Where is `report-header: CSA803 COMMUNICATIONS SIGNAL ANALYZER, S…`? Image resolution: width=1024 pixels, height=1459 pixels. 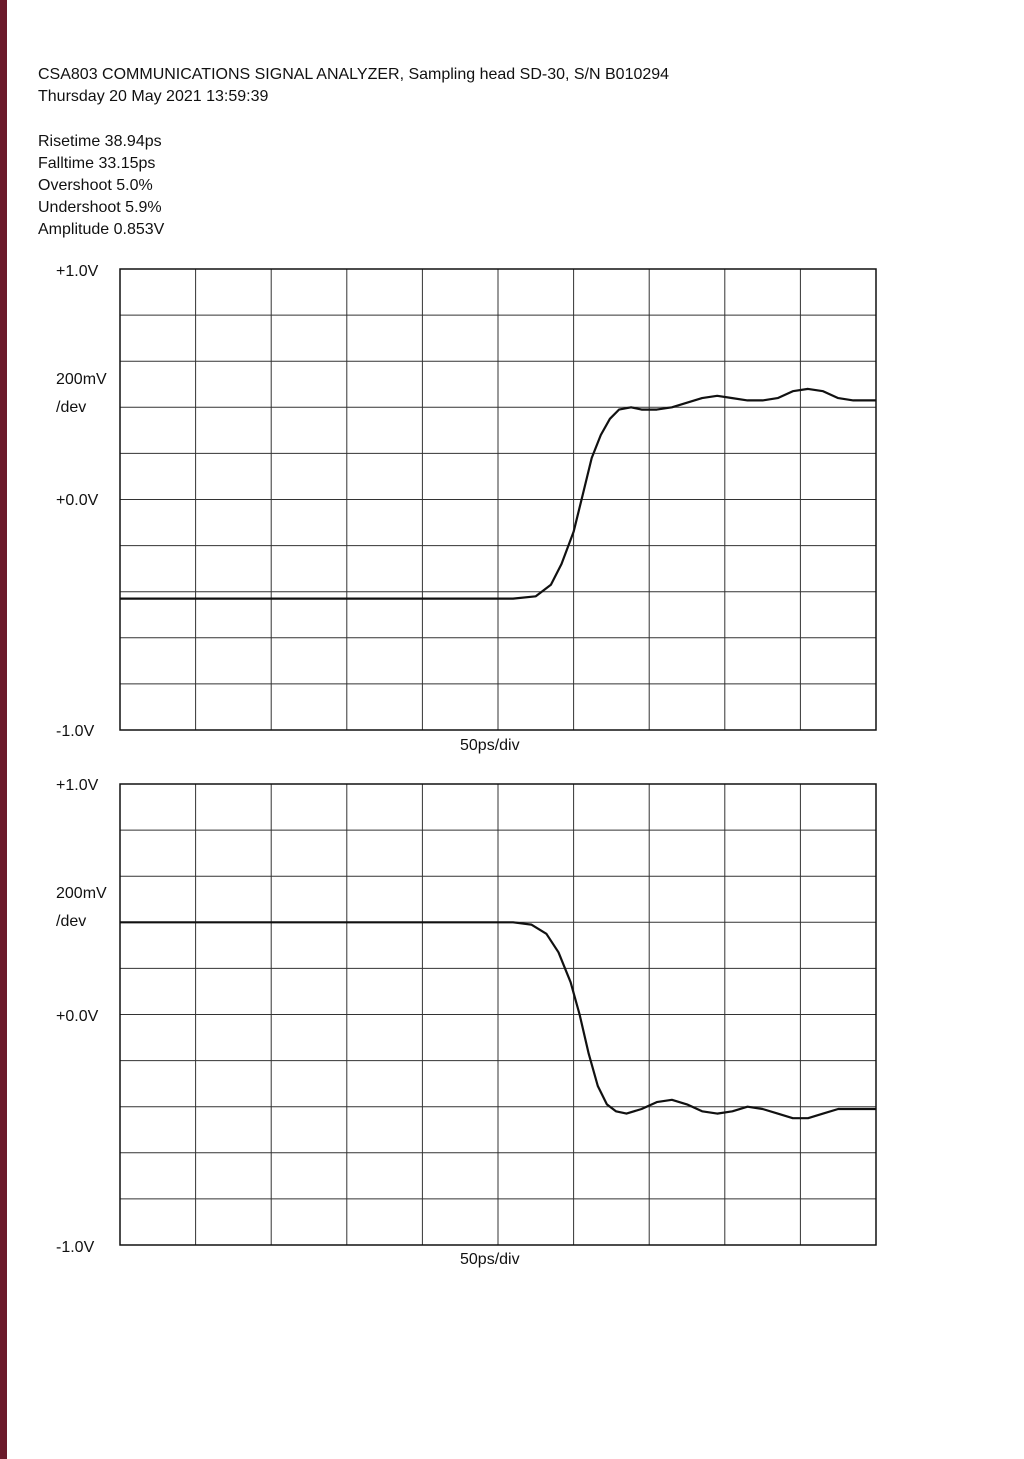 report-header: CSA803 COMMUNICATIONS SIGNAL ANALYZER, S… is located at coordinates (353, 86).